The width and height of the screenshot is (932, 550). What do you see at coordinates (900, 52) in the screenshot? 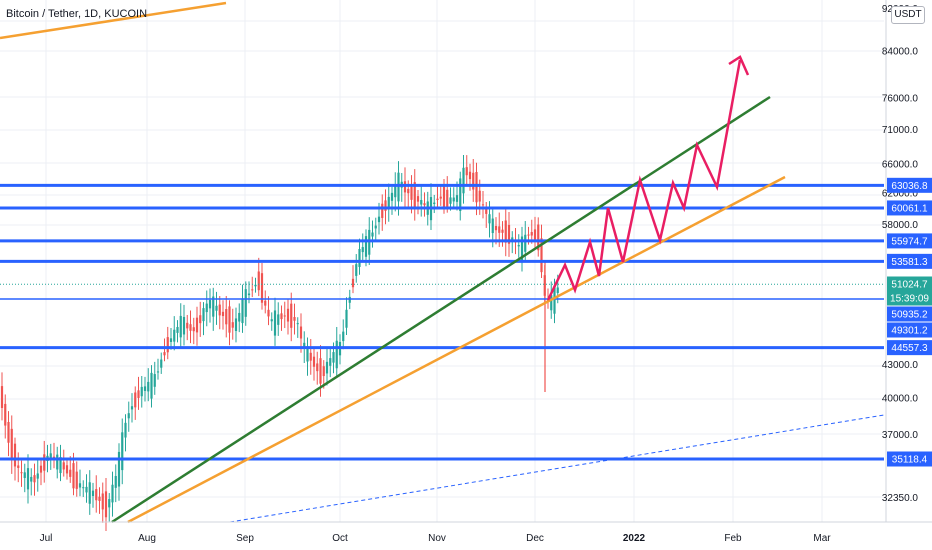
I see `price-axis-tick-label: 84000.0` at bounding box center [900, 52].